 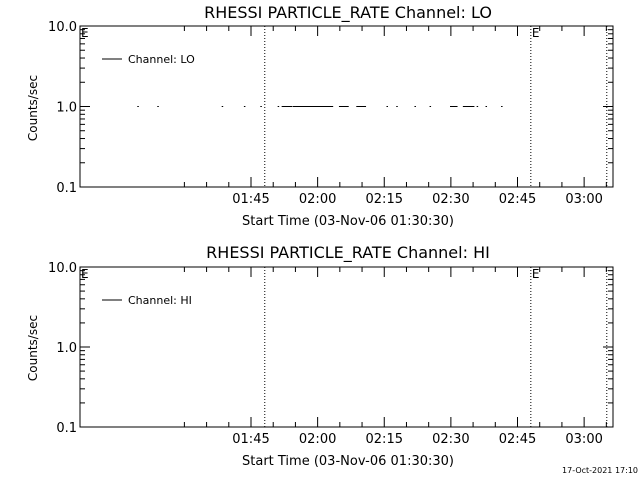 What do you see at coordinates (161, 59) in the screenshot?
I see `legend-entry: Channel: LO` at bounding box center [161, 59].